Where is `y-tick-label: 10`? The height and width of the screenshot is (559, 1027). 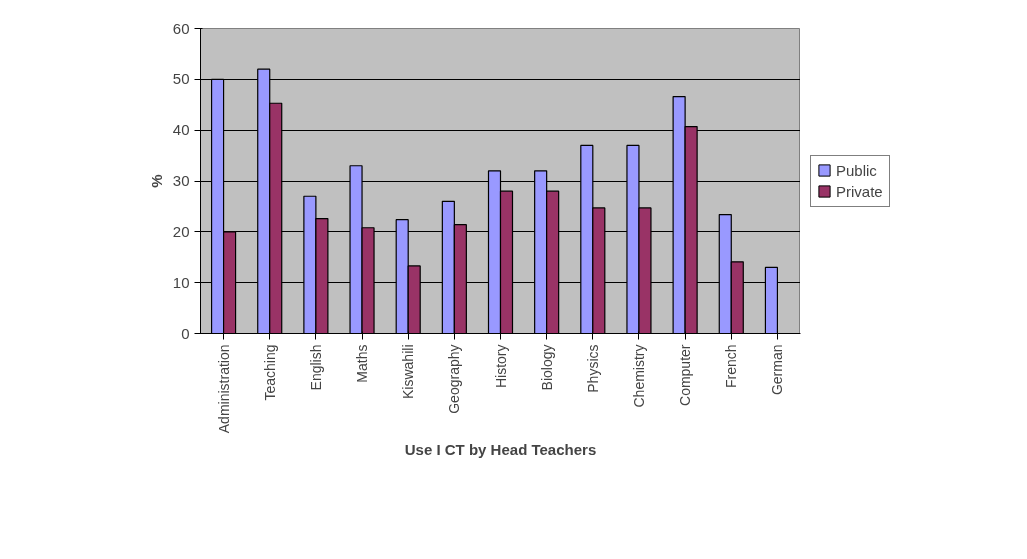
y-tick-label: 10 is located at coordinates (181, 282).